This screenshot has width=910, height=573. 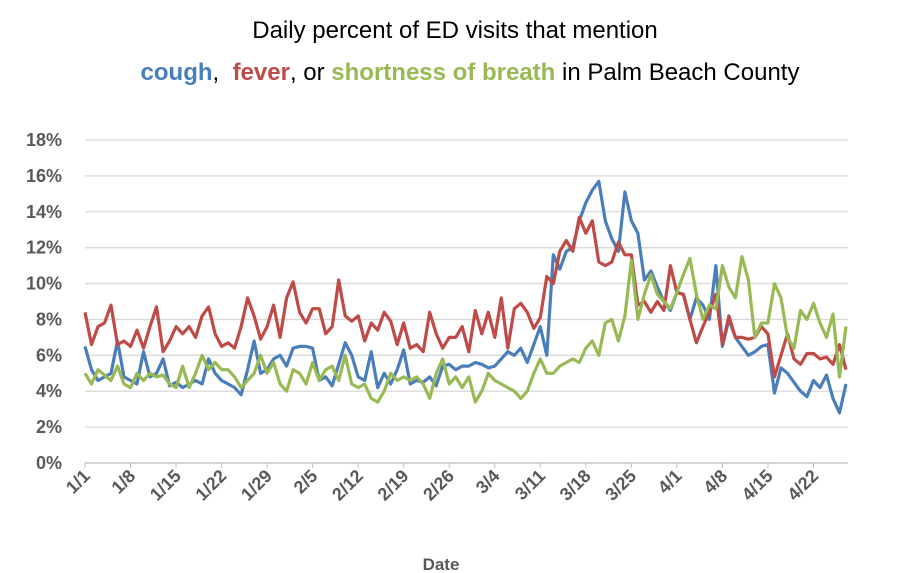 I want to click on subtitle-part: , or, so click(x=310, y=72).